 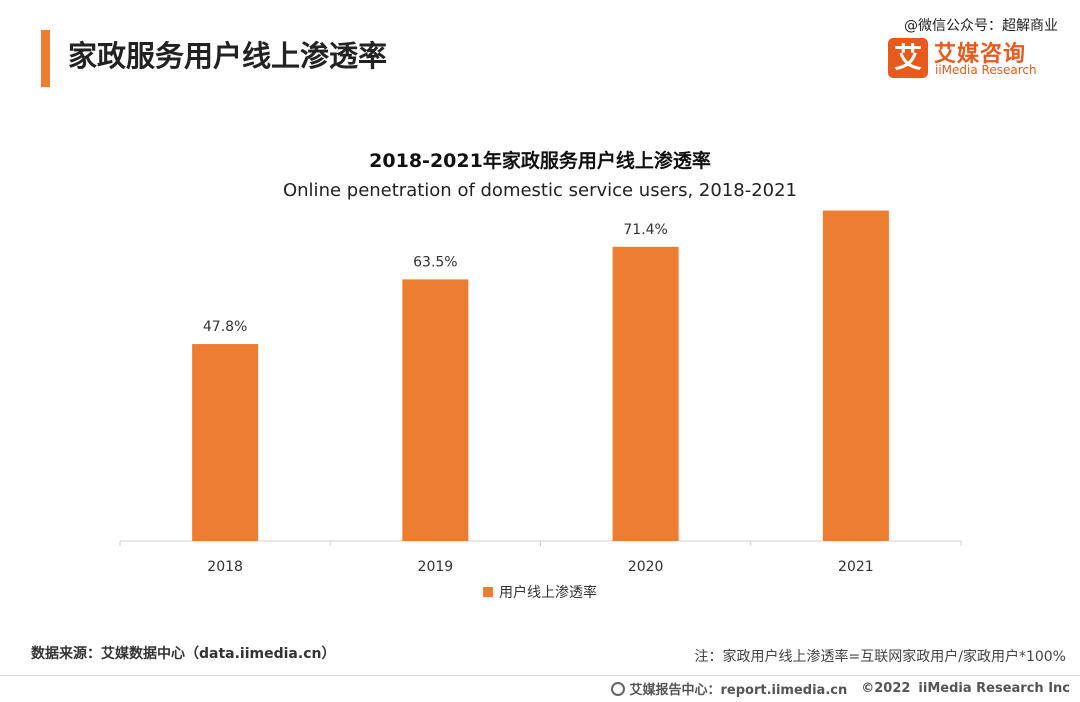 What do you see at coordinates (435, 410) in the screenshot?
I see `bar-2019` at bounding box center [435, 410].